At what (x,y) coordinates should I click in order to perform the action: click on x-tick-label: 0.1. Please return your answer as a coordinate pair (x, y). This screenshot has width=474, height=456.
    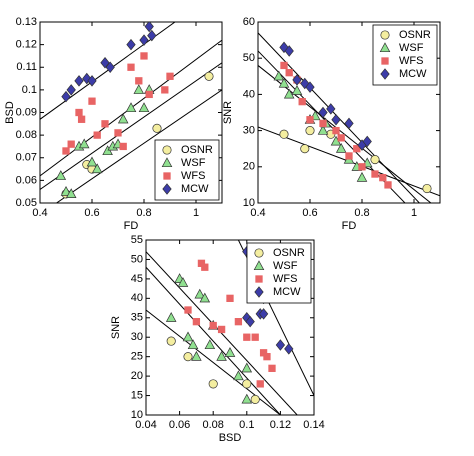
    Looking at the image, I should click on (246, 425).